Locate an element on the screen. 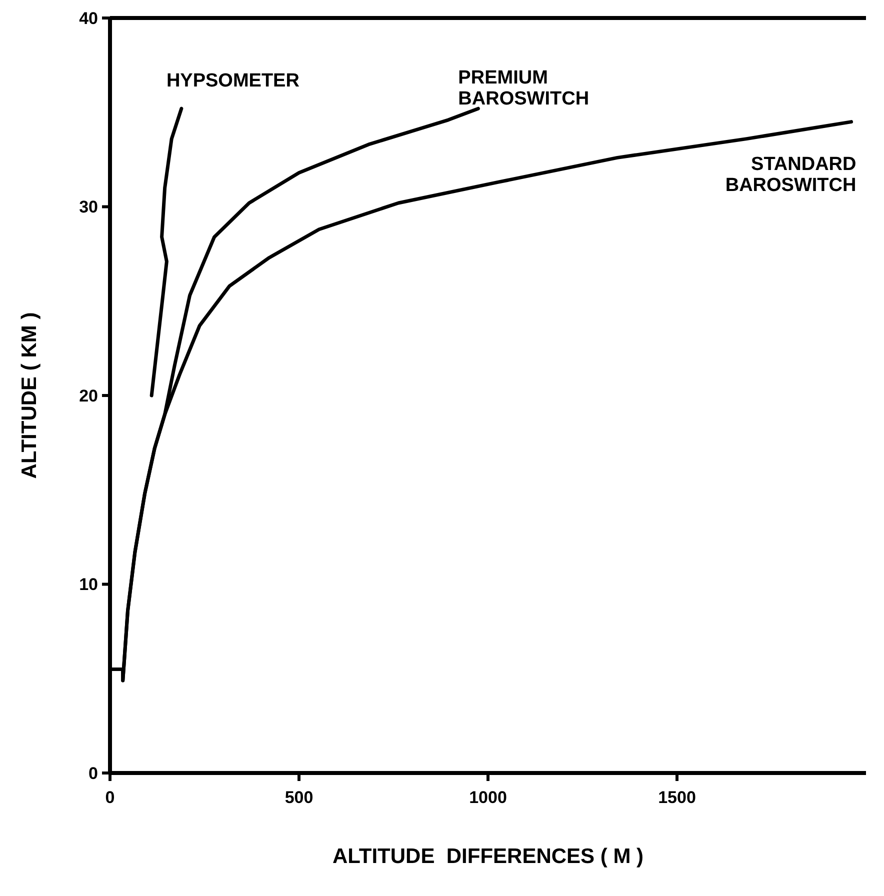  series-label: STANDARD BAROSWITCH is located at coordinates (790, 175).